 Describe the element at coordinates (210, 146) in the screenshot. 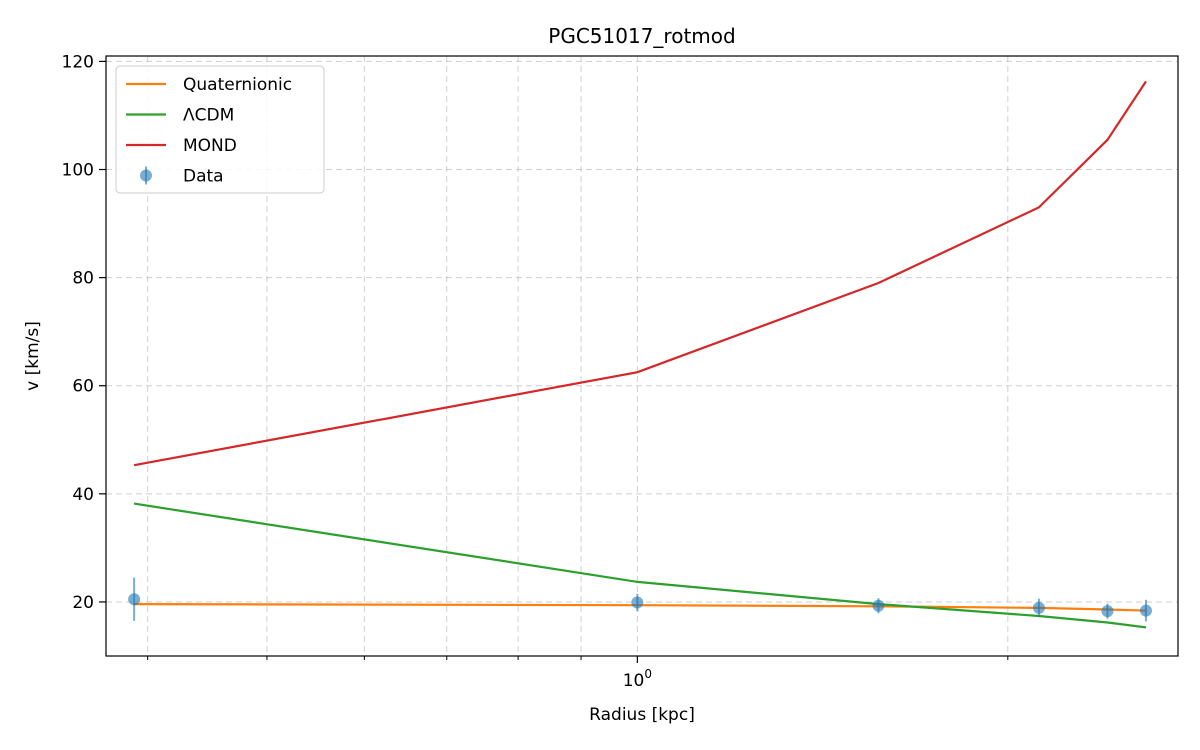

I see `legend-label: MOND` at that location.